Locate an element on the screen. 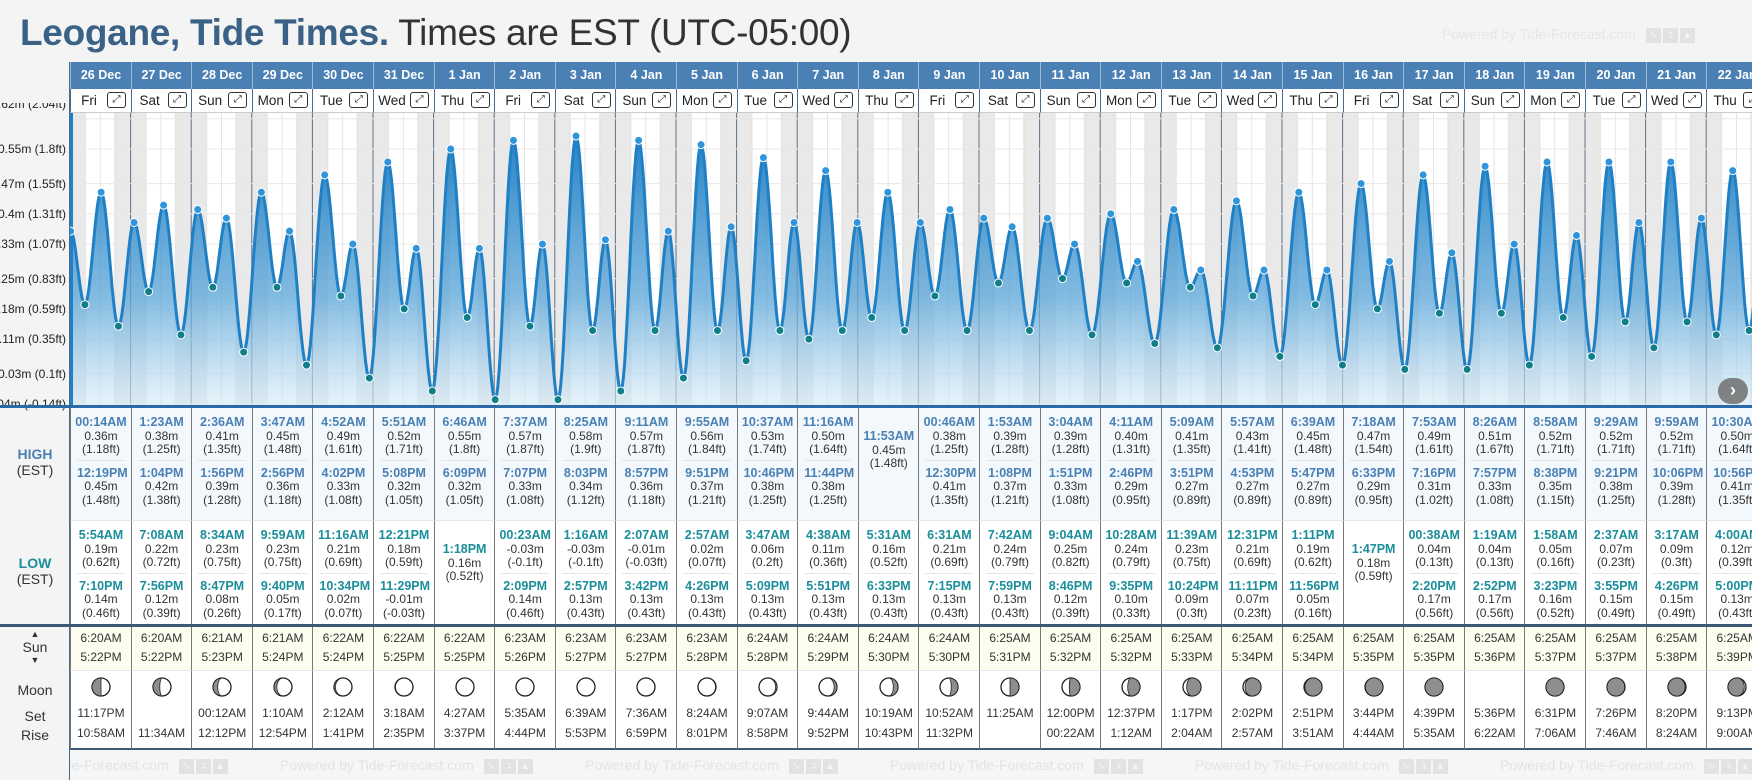  day-of-week: Wed is located at coordinates (1240, 100).